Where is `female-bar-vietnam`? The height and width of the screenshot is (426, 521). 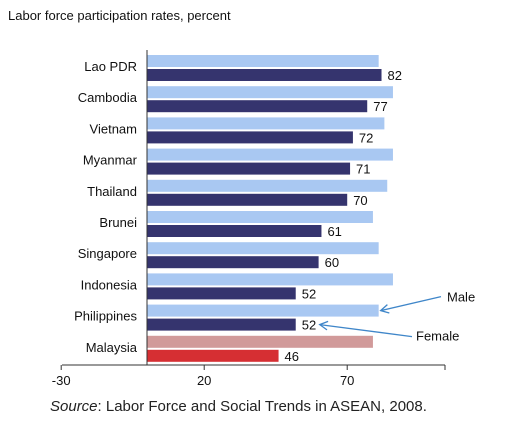 female-bar-vietnam is located at coordinates (250, 137).